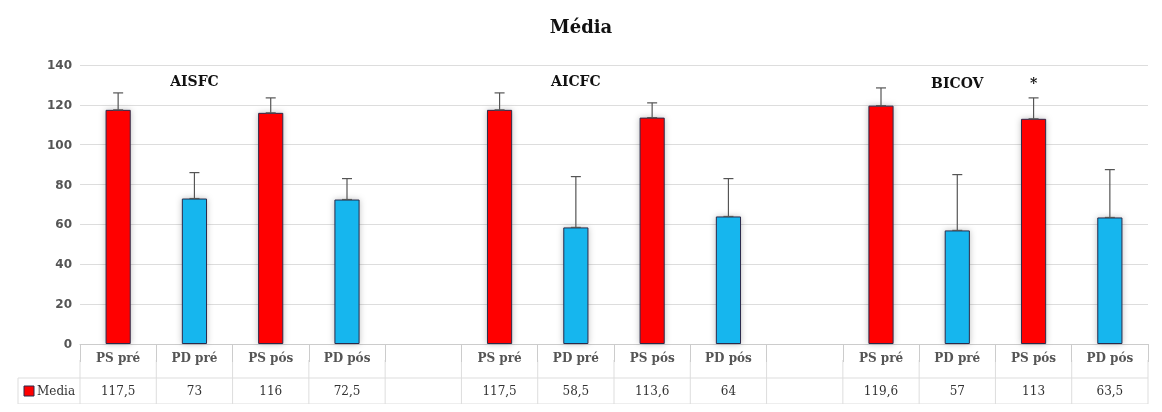 This screenshot has width=1162, height=412. What do you see at coordinates (957, 391) in the screenshot?
I see `data-label: 57` at bounding box center [957, 391].